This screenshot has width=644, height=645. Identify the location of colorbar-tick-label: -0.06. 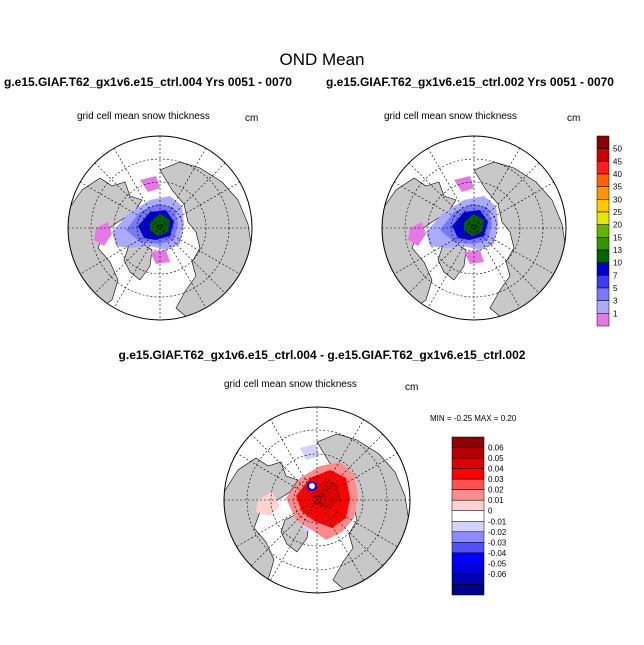
(497, 574).